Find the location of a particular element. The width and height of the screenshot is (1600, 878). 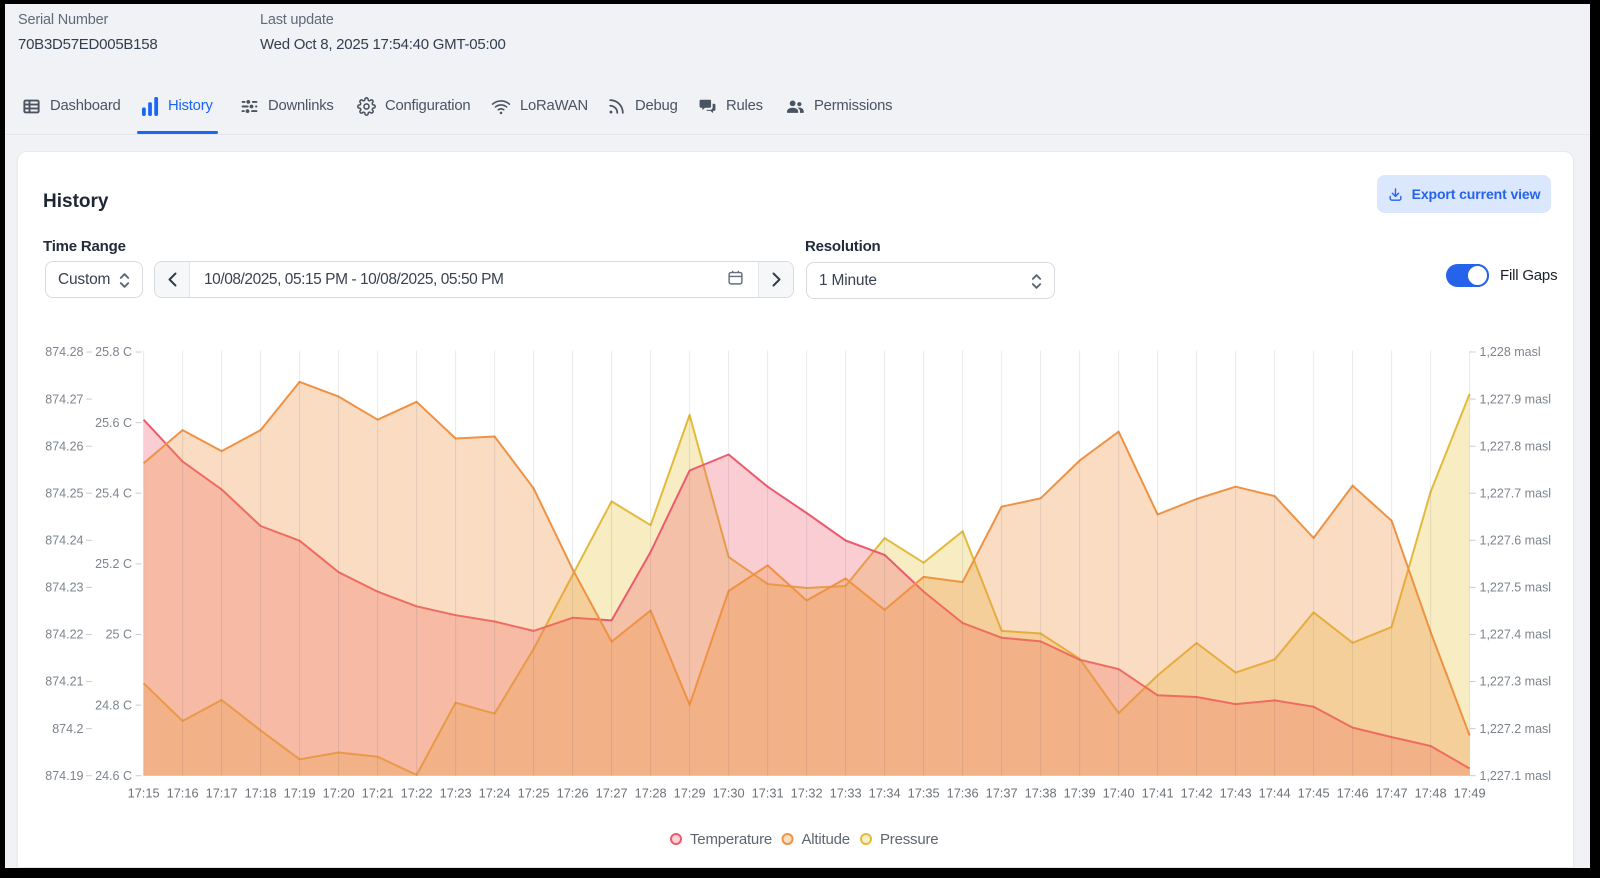

svg-text: 17:28 is located at coordinates (651, 793).